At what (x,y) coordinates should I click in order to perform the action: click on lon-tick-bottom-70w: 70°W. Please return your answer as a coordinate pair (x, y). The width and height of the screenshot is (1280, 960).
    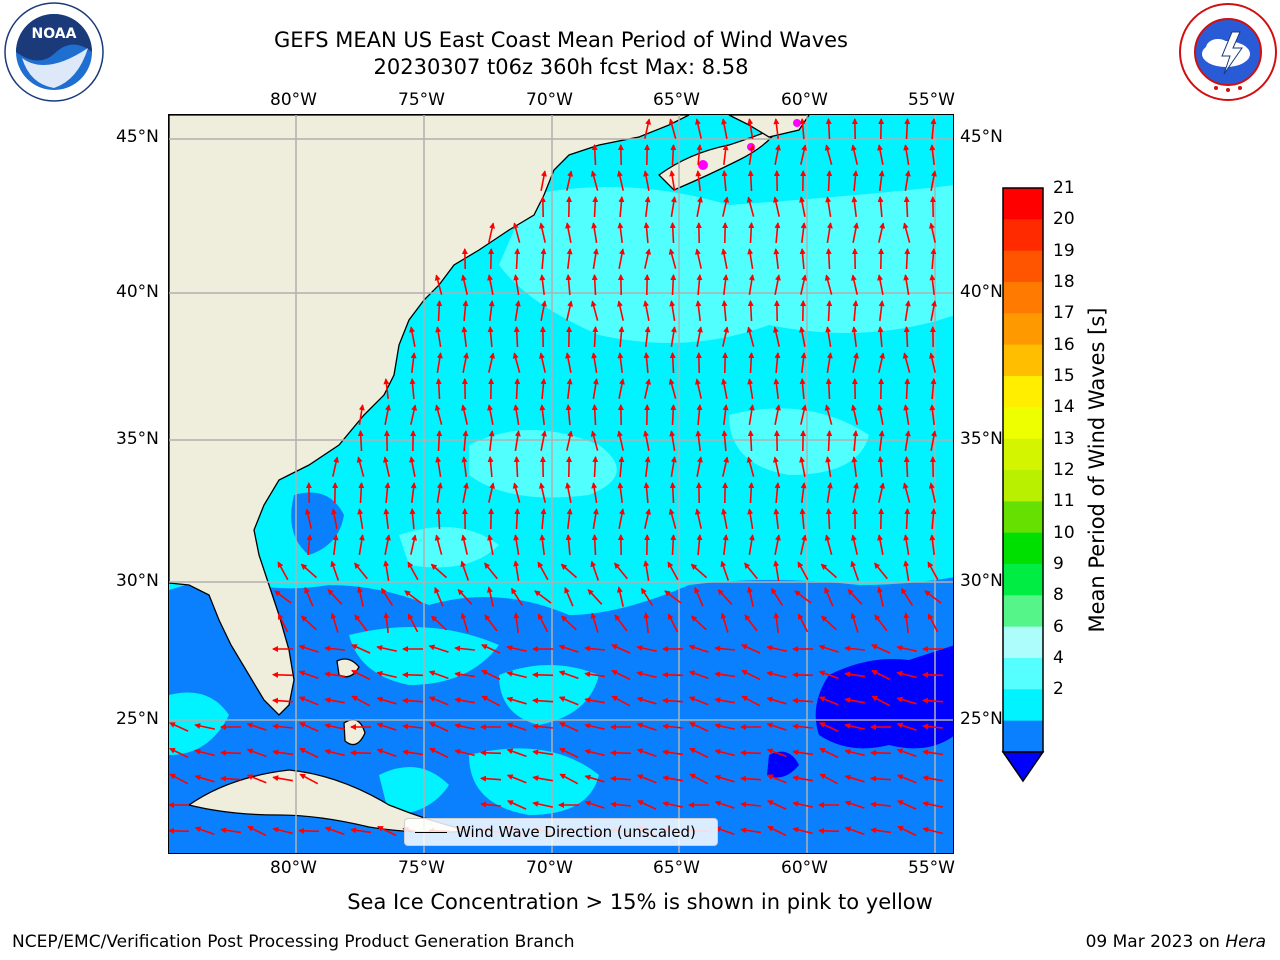
    Looking at the image, I should click on (549, 868).